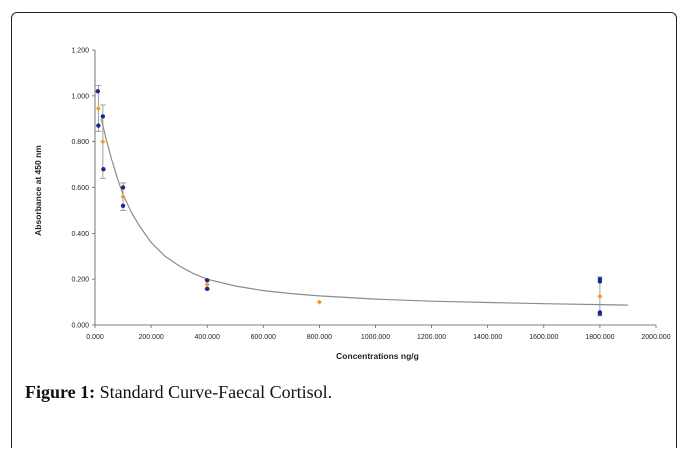 The image size is (683, 450). What do you see at coordinates (431, 337) in the screenshot?
I see `x-tick-label: 1200.000` at bounding box center [431, 337].